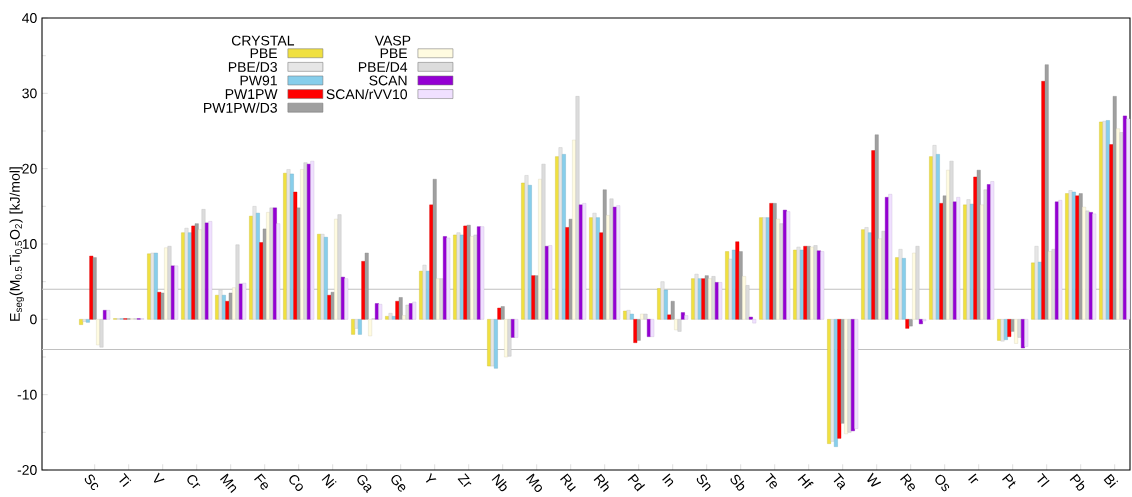  I want to click on x-tick-label: Hf, so click(805, 481).